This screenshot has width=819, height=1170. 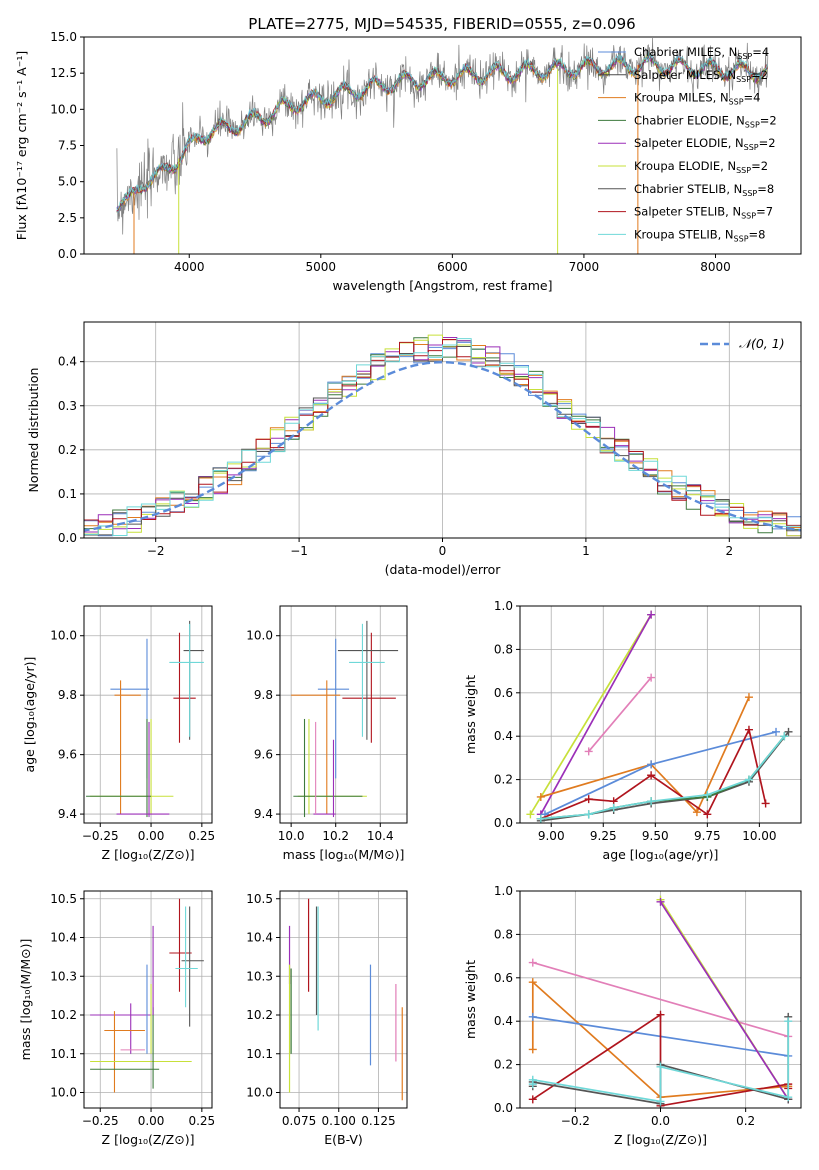 What do you see at coordinates (33, 430) in the screenshot?
I see `y-axis-label: Normed distribution` at bounding box center [33, 430].